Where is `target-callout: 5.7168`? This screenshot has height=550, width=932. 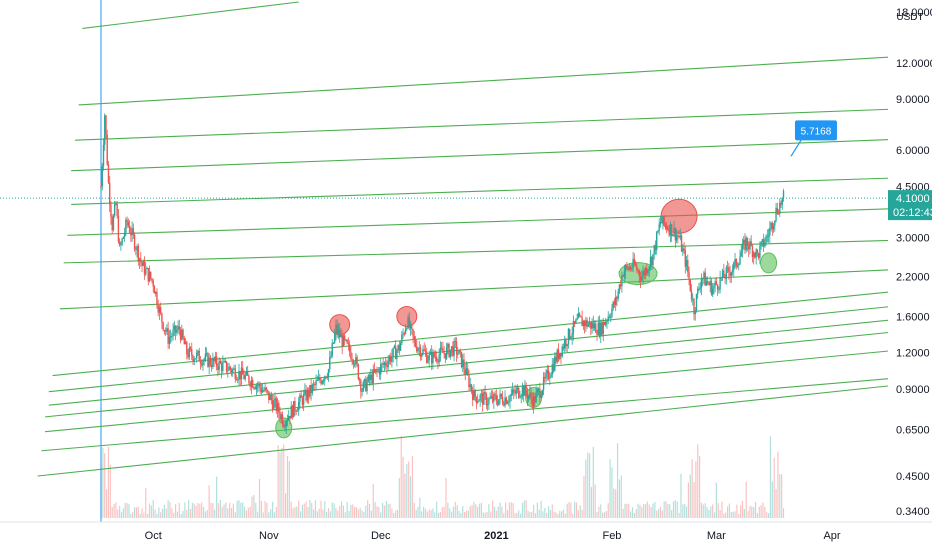 target-callout: 5.7168 is located at coordinates (813, 138).